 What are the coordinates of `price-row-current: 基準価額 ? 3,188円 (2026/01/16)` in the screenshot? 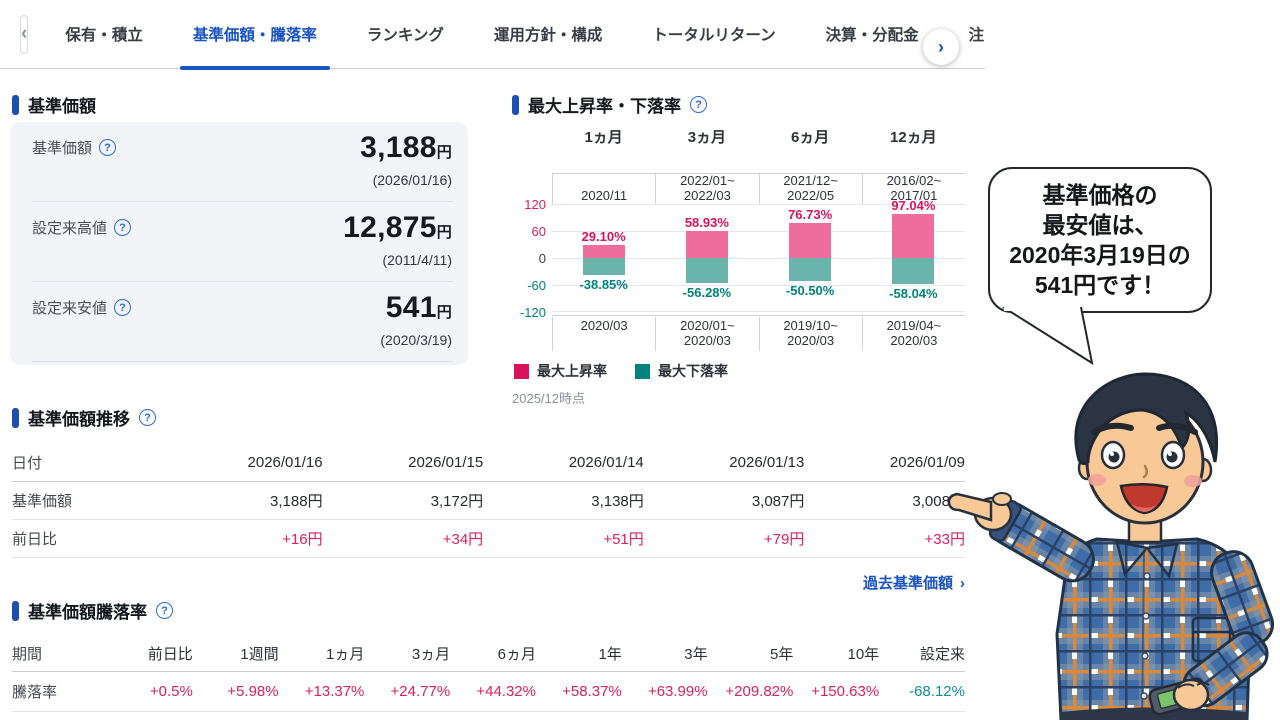 It's located at (243, 162).